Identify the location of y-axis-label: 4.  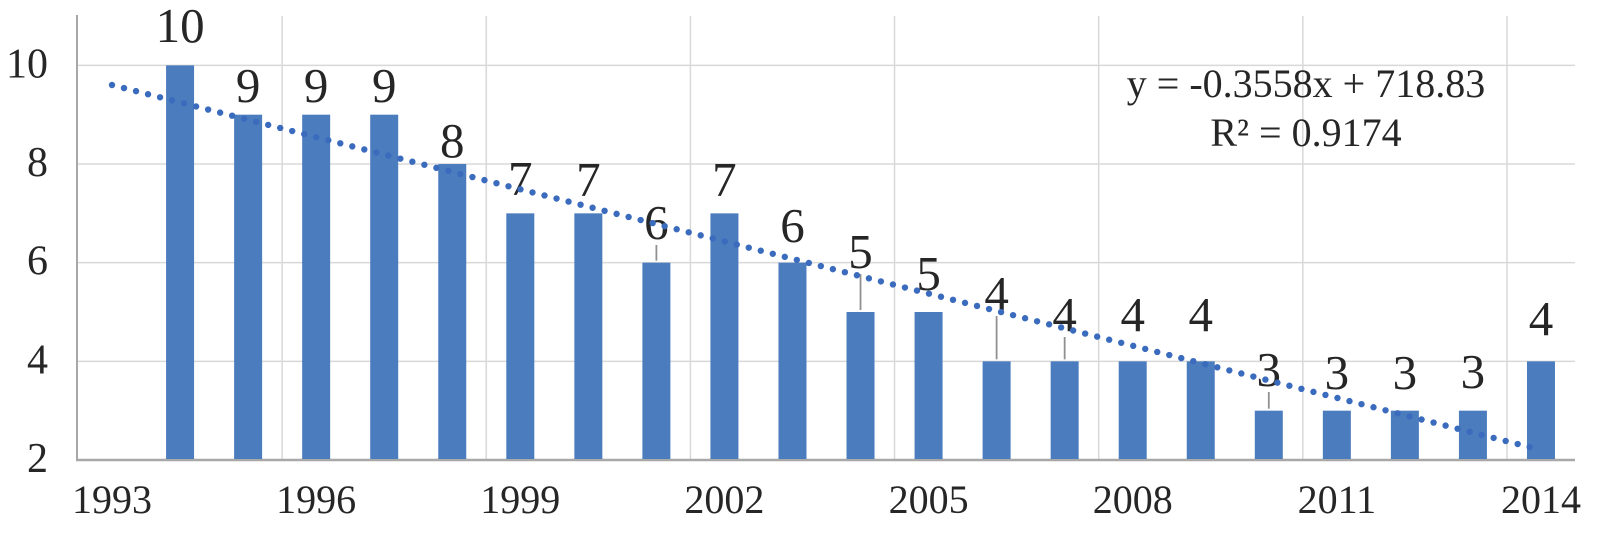
(37, 360).